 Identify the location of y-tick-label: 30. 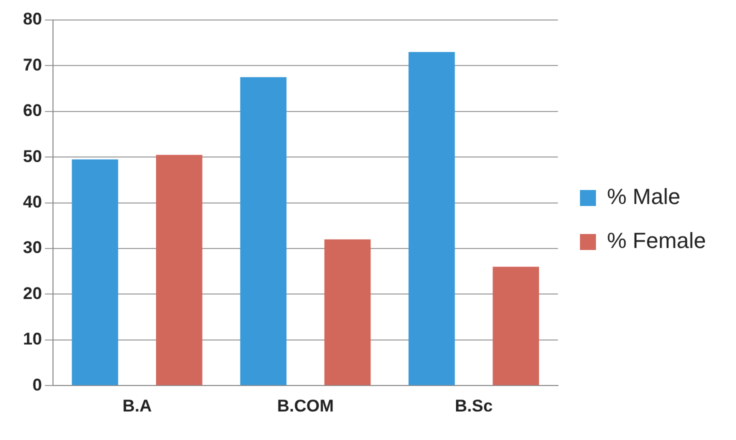
(32, 248).